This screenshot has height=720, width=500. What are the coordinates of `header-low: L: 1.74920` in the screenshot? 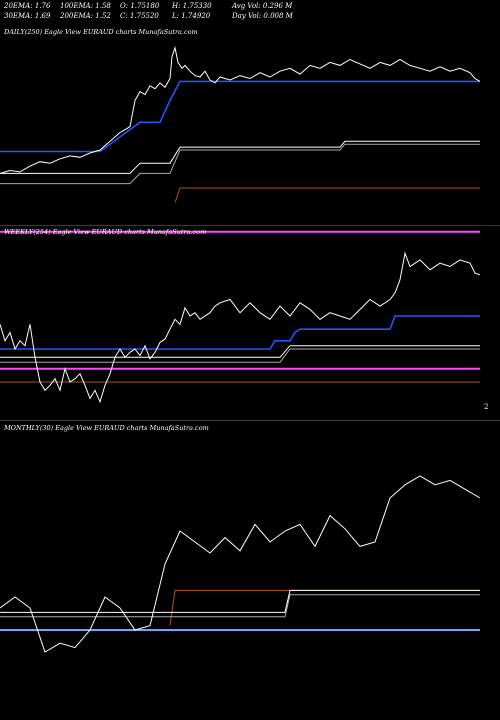 It's located at (191, 16).